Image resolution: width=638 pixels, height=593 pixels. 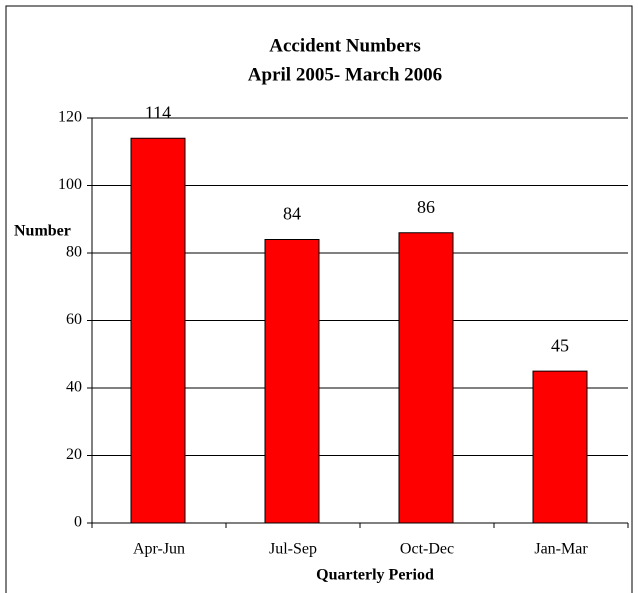 I want to click on data-label: 84, so click(x=292, y=214).